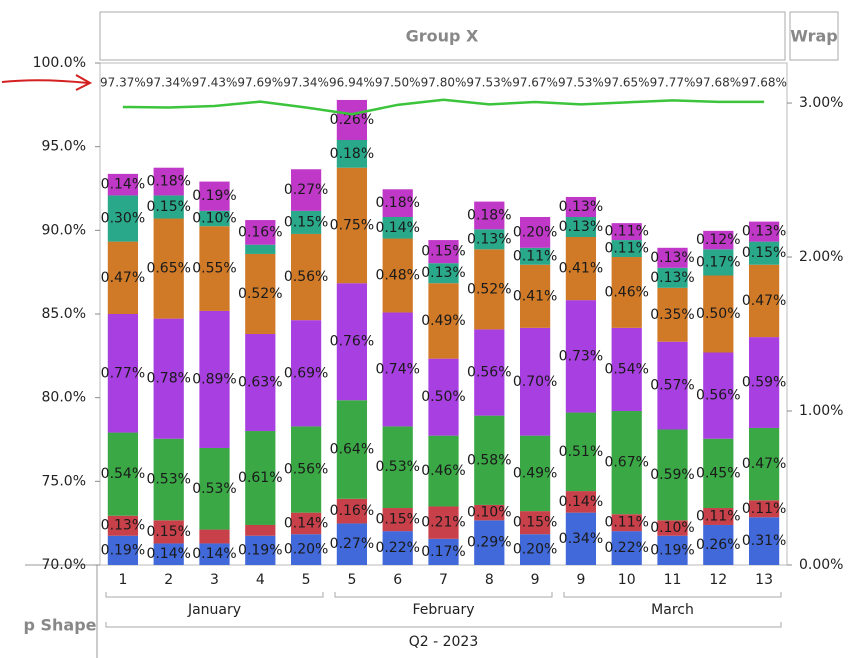 The width and height of the screenshot is (864, 658). What do you see at coordinates (47, 82) in the screenshot?
I see `annotation-arrow` at bounding box center [47, 82].